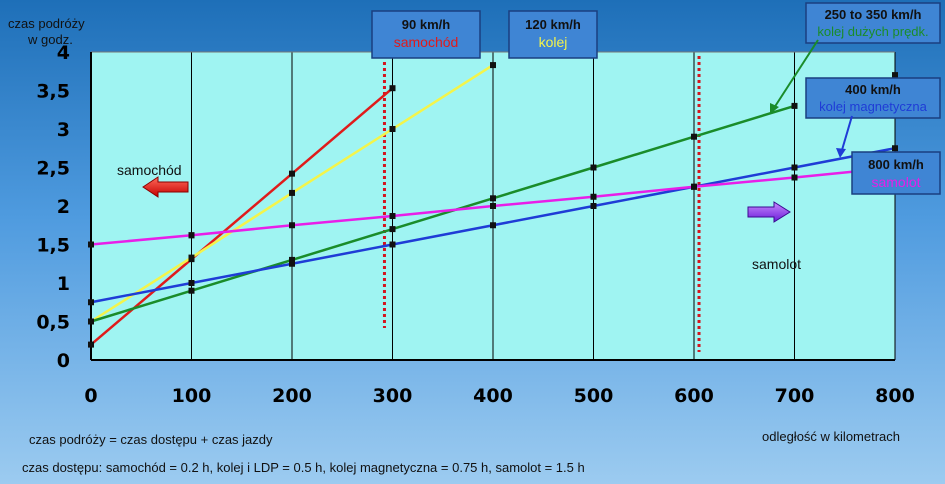 This screenshot has height=484, width=945. I want to click on pointer-arrow-250kmh, so click(794, 76).